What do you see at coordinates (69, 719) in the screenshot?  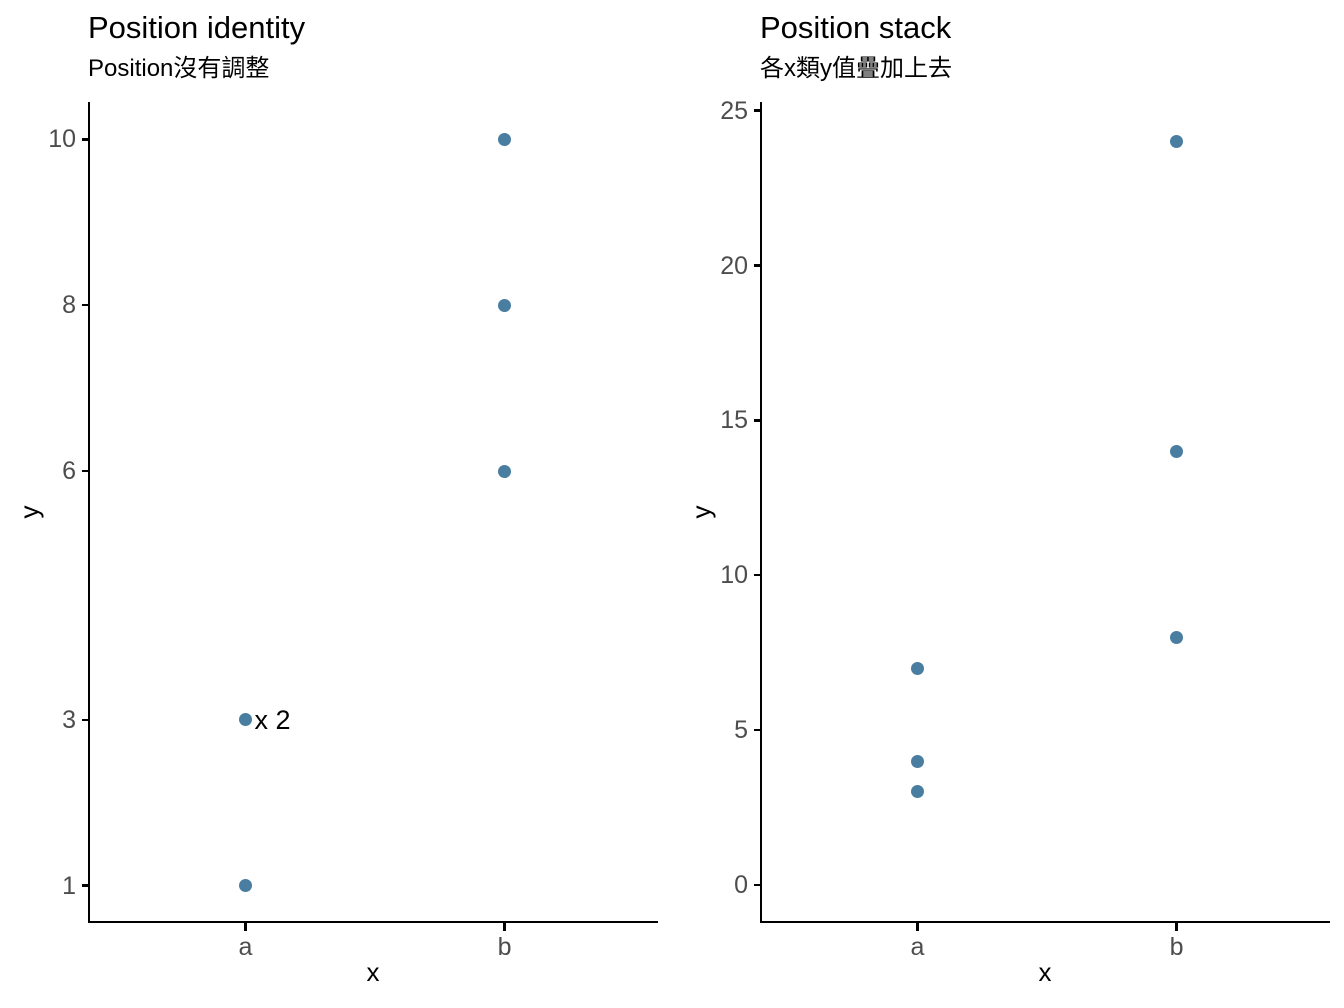 I see `y-tick-label: 3` at bounding box center [69, 719].